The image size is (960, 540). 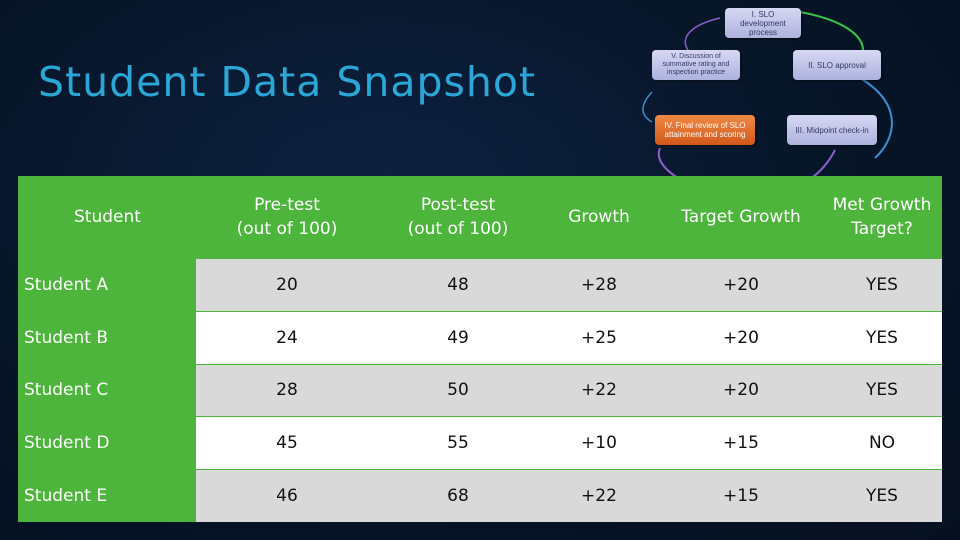 I want to click on header-text: Target?, so click(x=882, y=229).